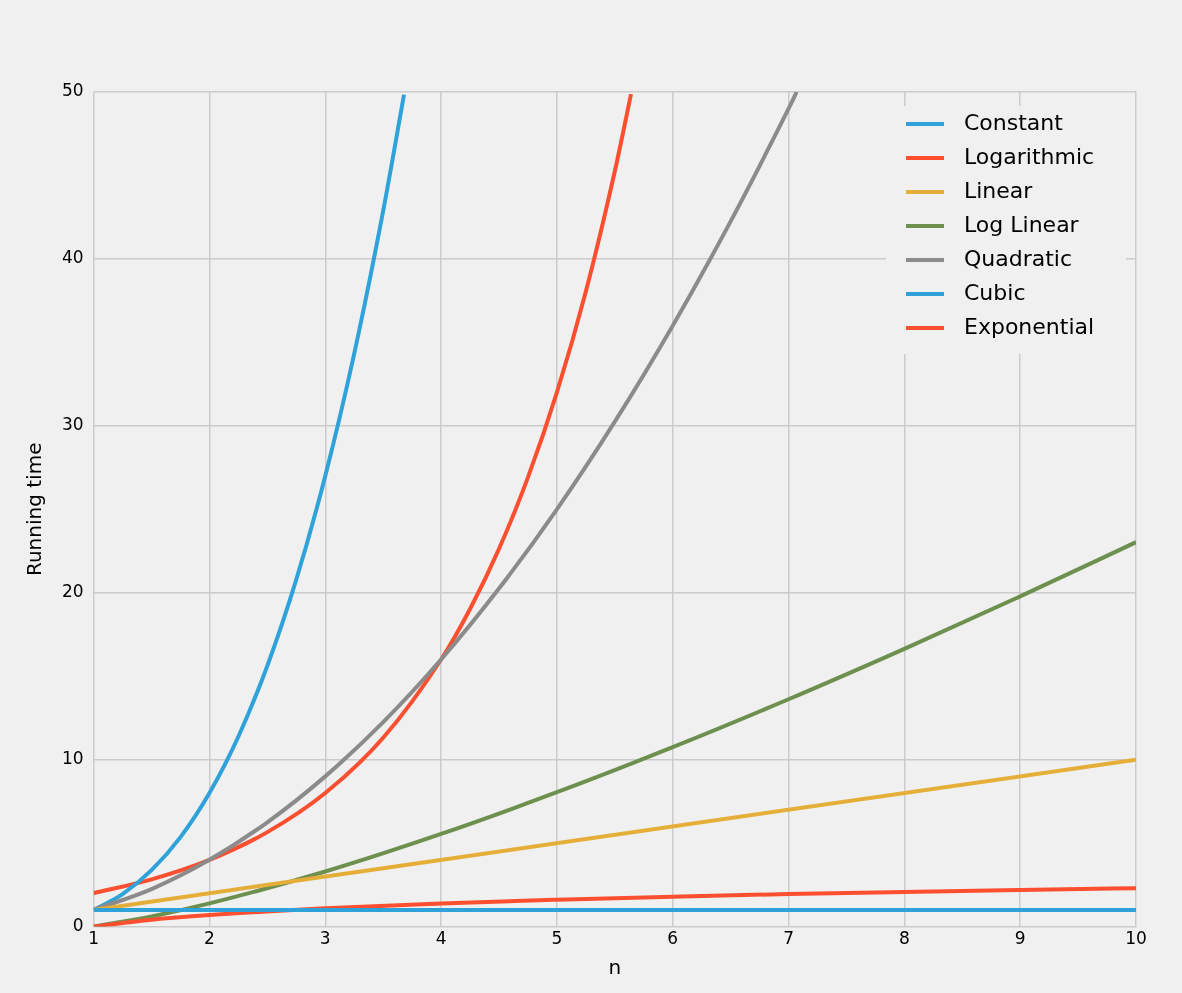 Image resolution: width=1182 pixels, height=993 pixels. What do you see at coordinates (34, 509) in the screenshot?
I see `y-axis-title: Running time` at bounding box center [34, 509].